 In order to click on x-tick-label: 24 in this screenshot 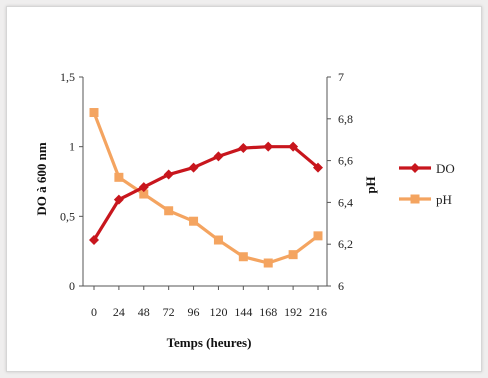, I will do `click(119, 312)`.